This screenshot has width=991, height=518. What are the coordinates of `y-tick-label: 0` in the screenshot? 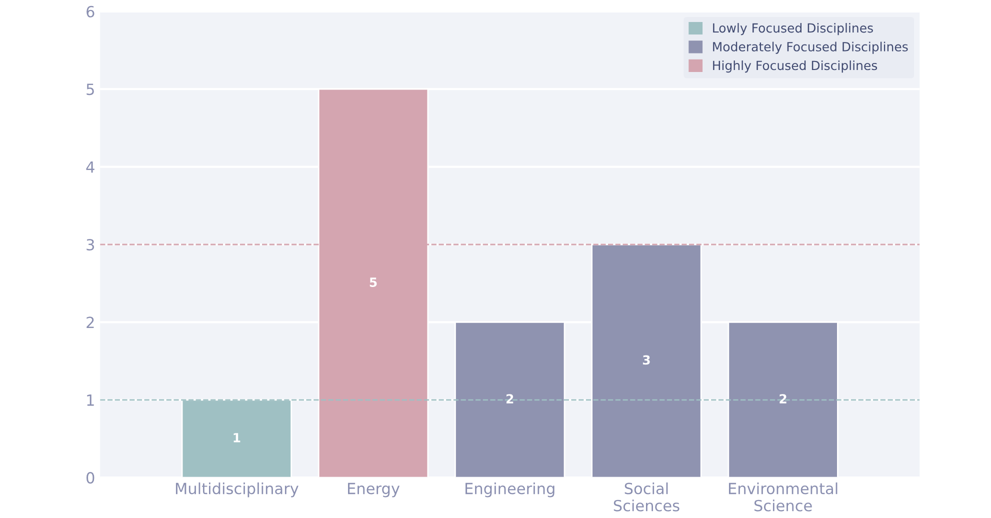 It's located at (90, 478).